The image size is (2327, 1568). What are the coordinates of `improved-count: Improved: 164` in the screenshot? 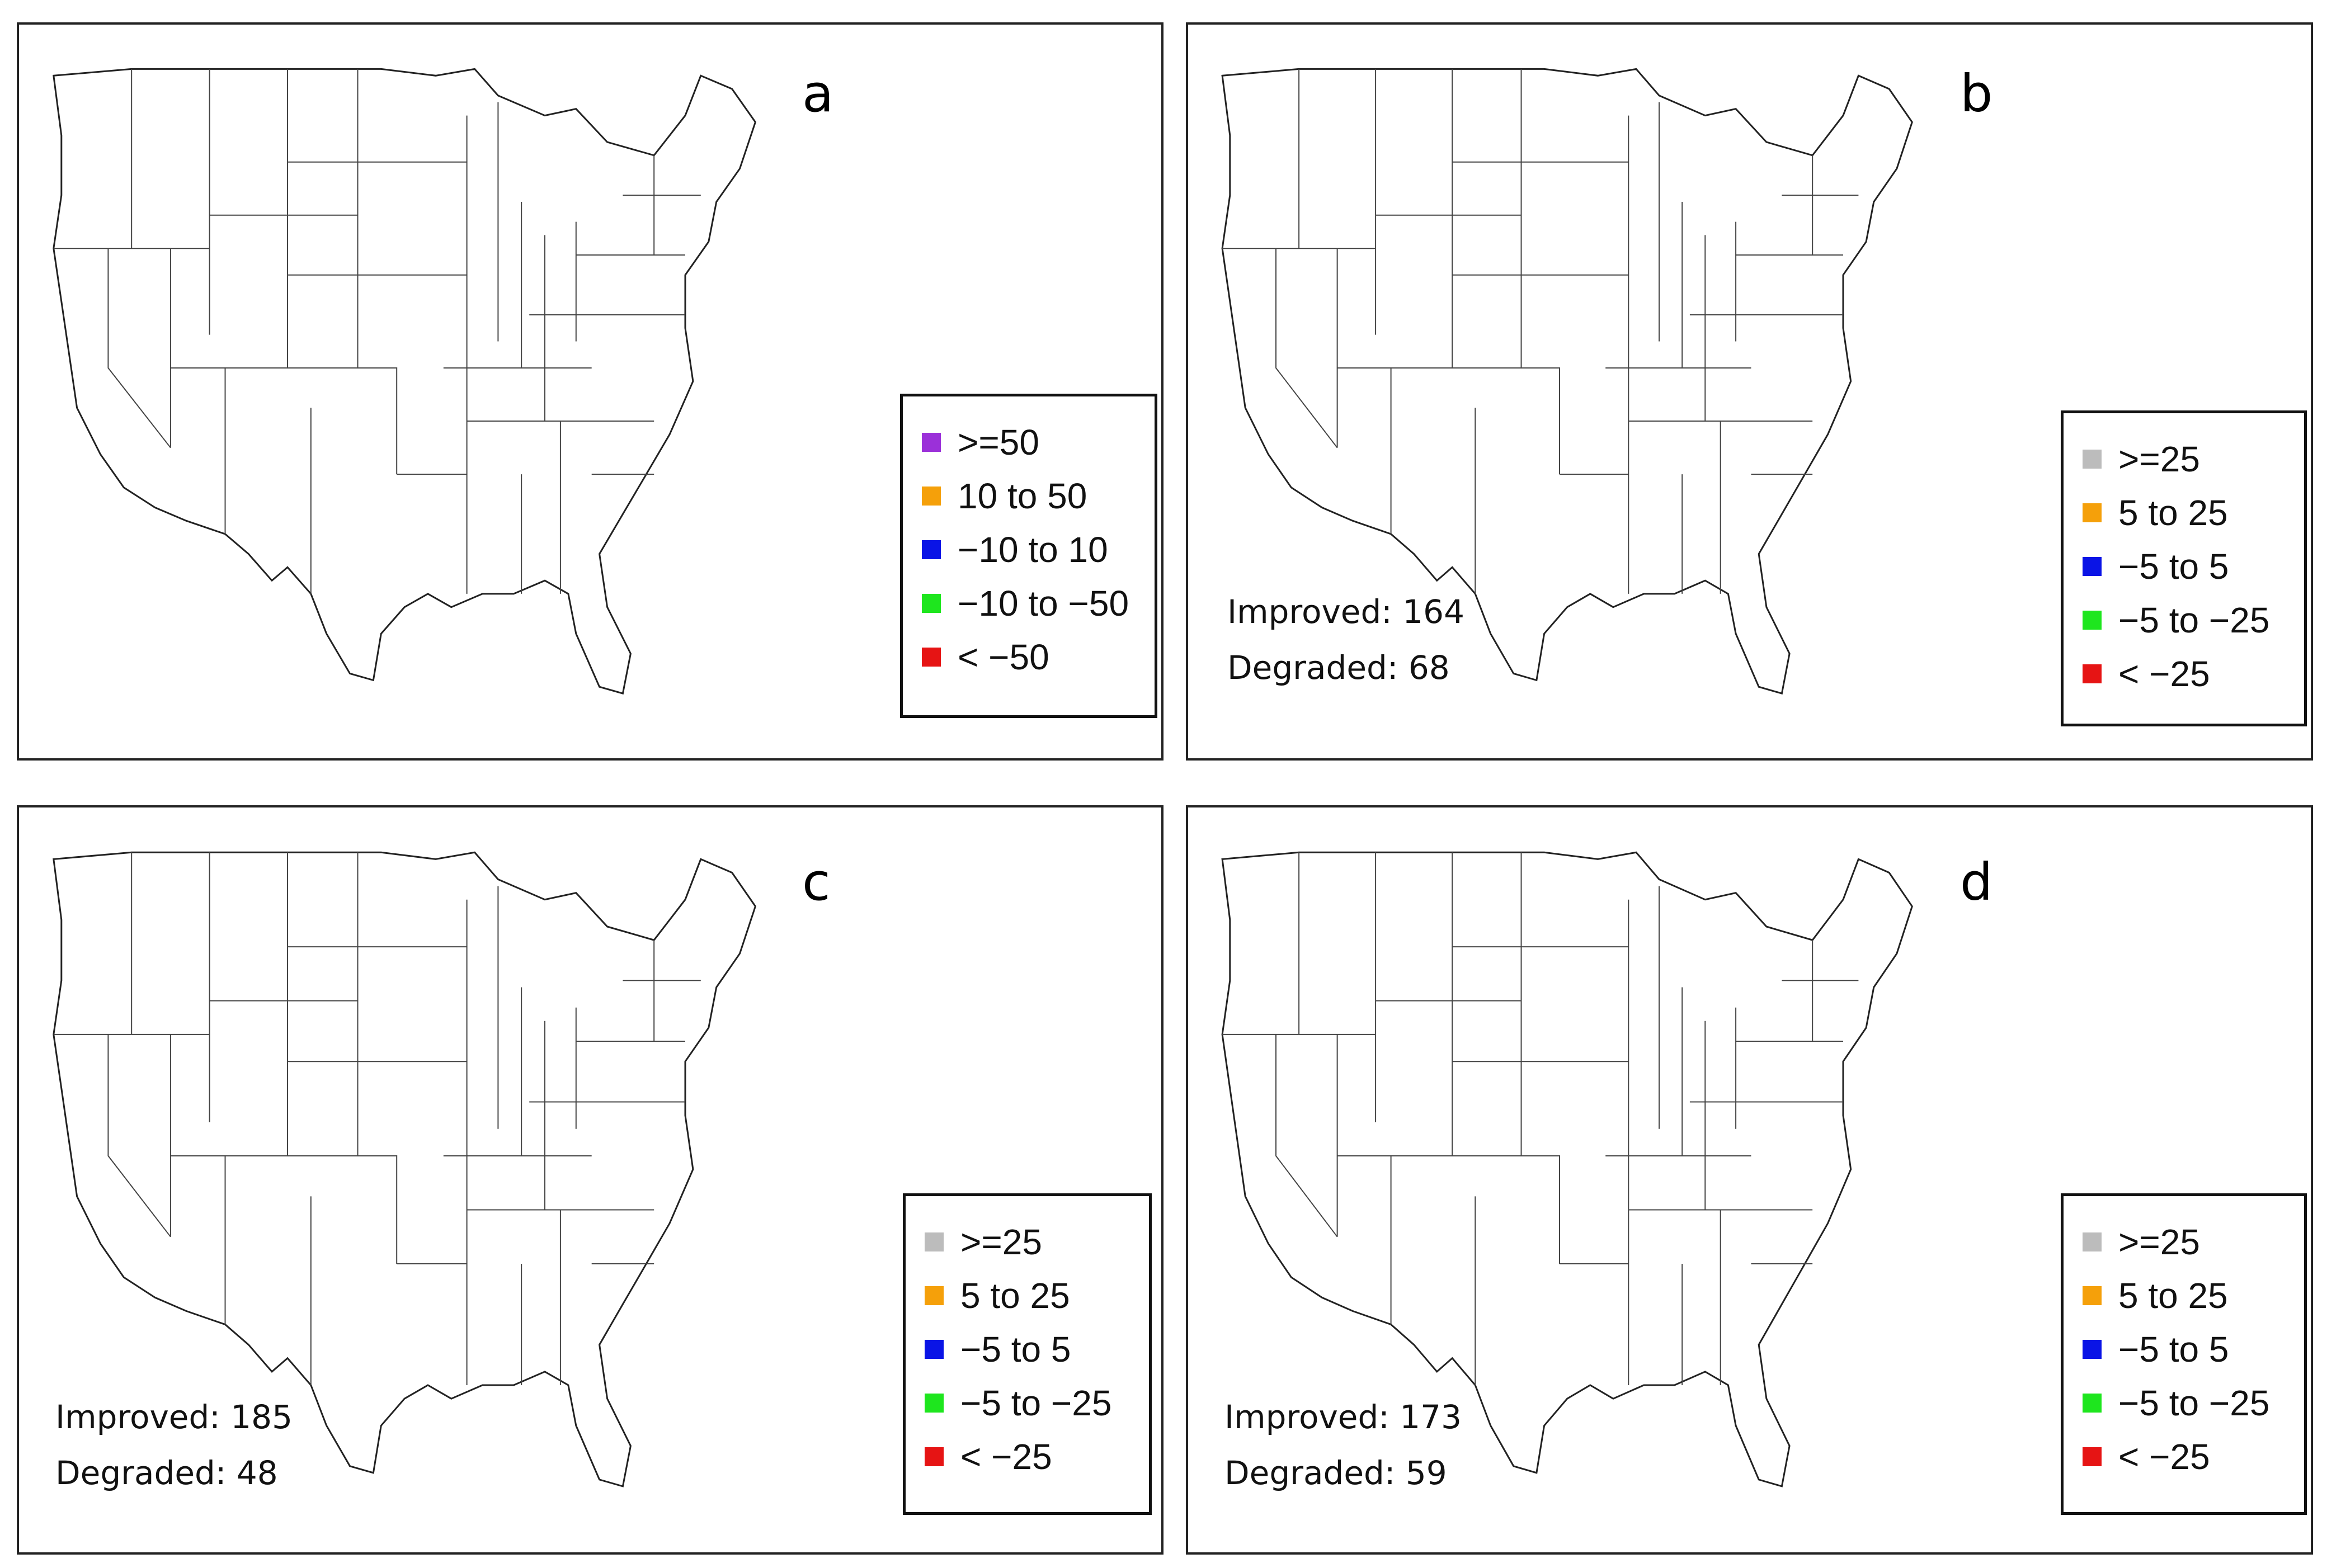 It's located at (1345, 612).